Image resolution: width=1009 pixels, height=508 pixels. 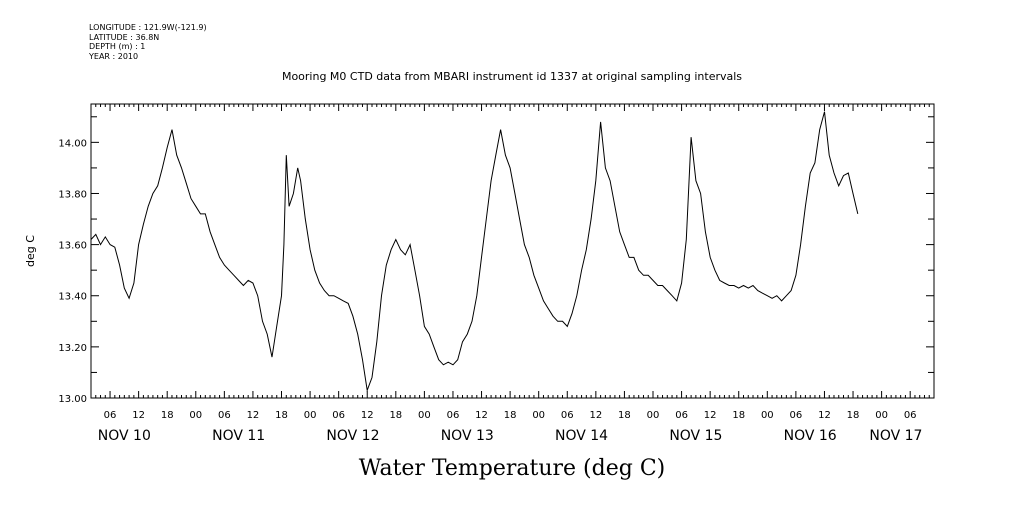 I want to click on x-day-label: NOV 16, so click(x=810, y=436).